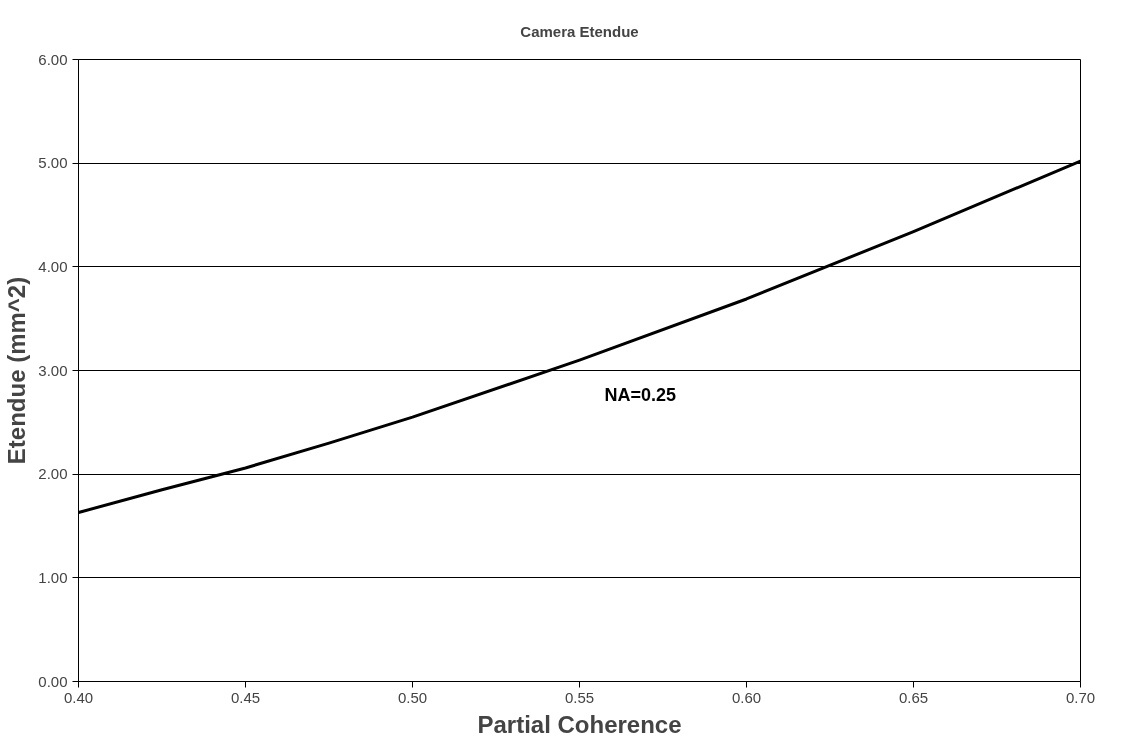  I want to click on x-tick-label: 0.65, so click(913, 697).